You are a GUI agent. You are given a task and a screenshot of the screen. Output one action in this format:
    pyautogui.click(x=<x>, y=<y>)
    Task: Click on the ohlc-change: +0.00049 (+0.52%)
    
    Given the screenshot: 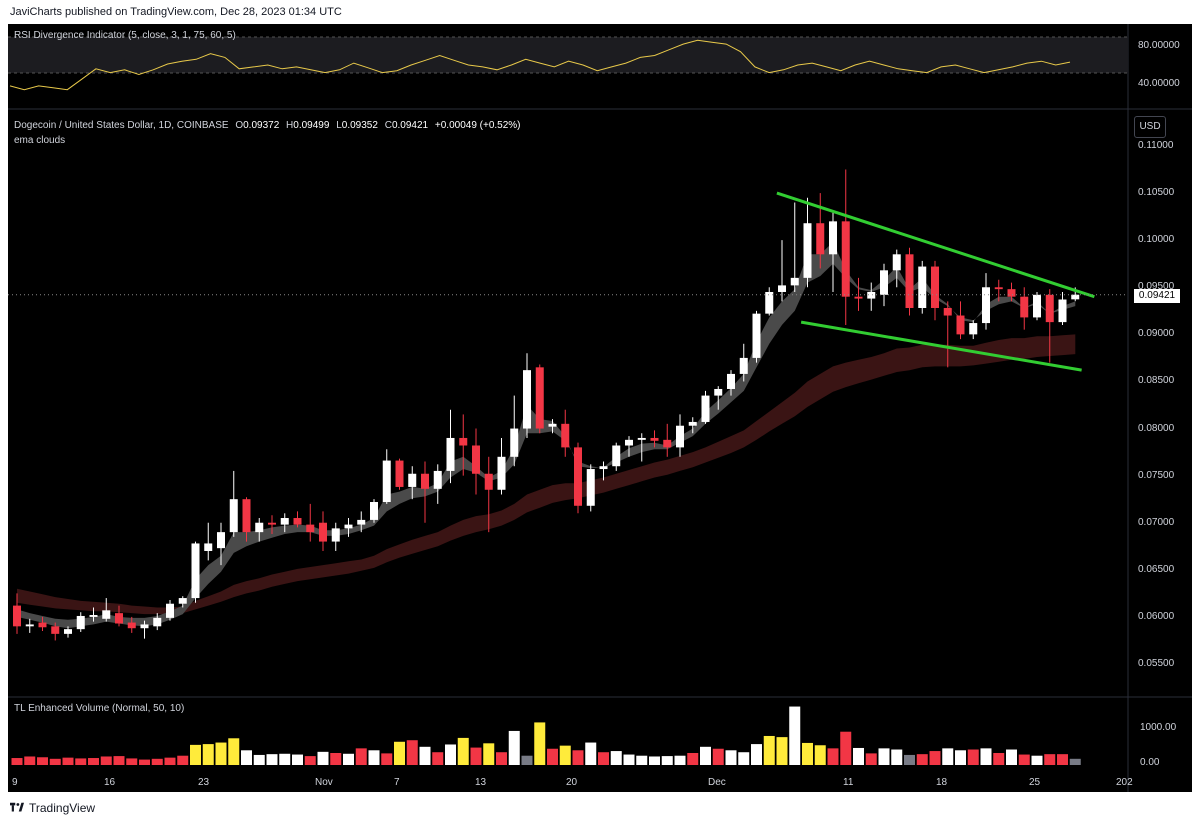 What is the action you would take?
    pyautogui.click(x=477, y=125)
    